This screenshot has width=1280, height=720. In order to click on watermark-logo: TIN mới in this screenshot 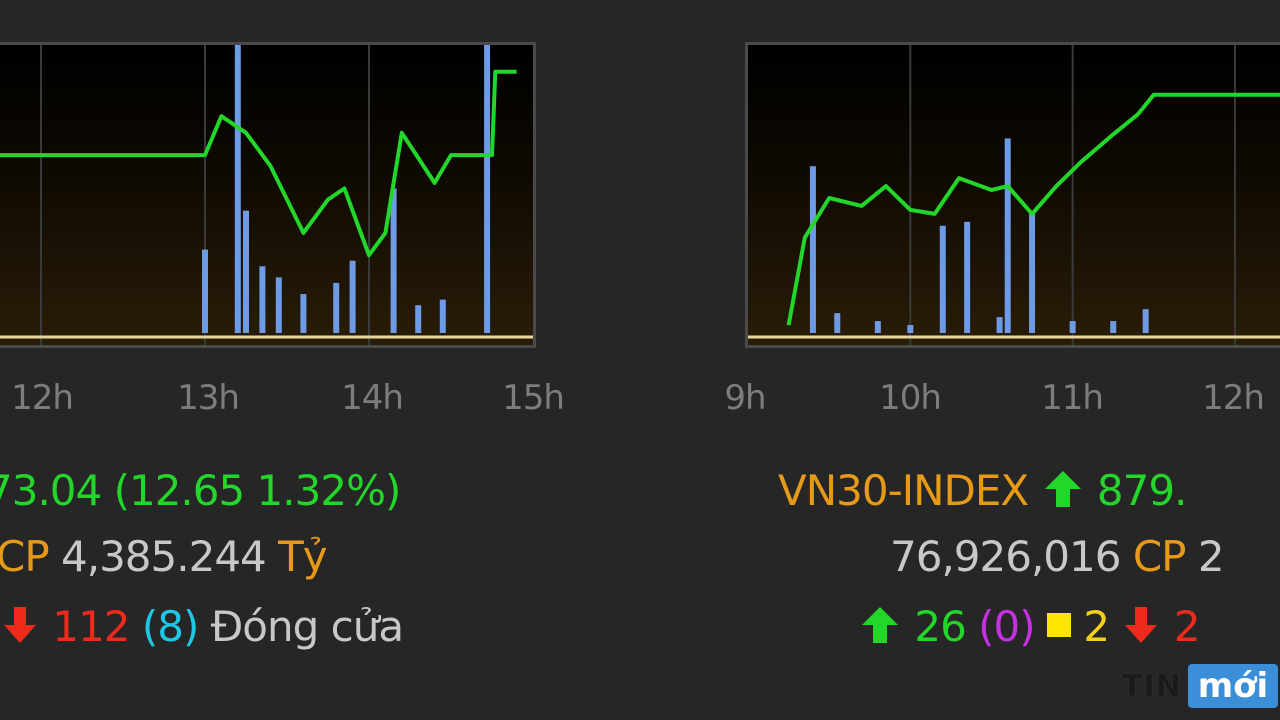, I will do `click(1200, 686)`.